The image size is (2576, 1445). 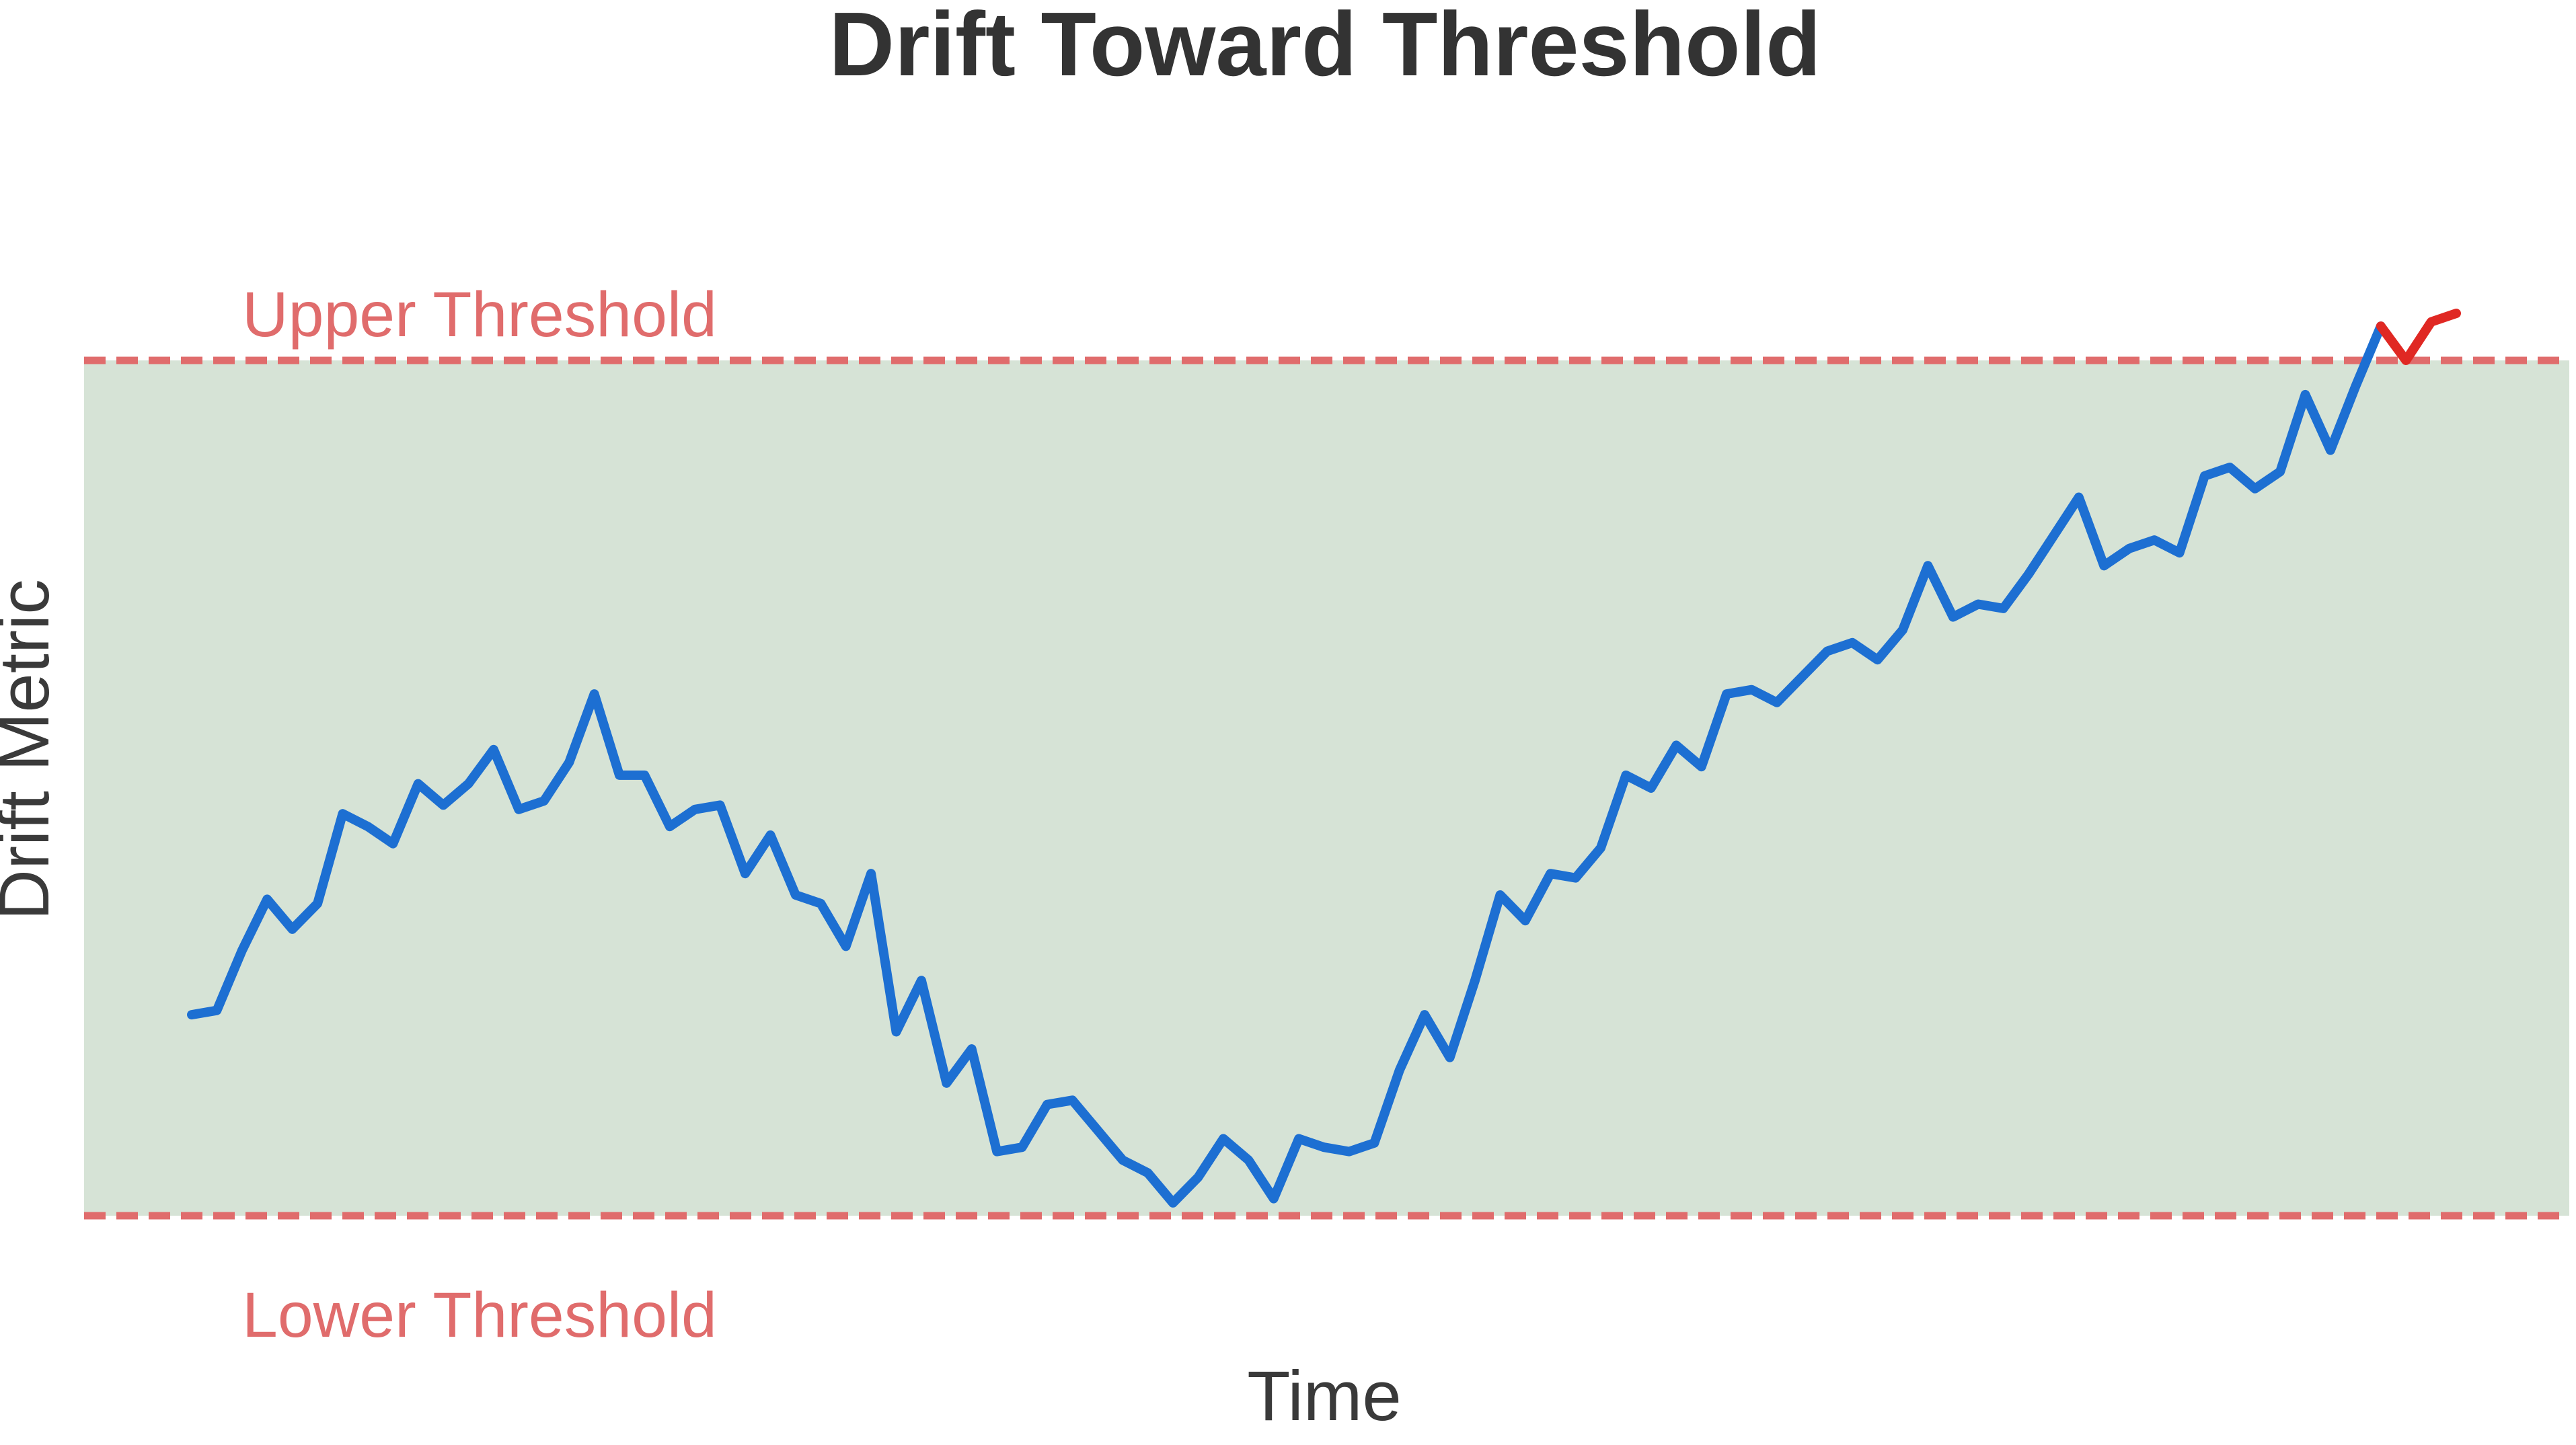 What do you see at coordinates (479, 1315) in the screenshot?
I see `lower-threshold-label: Lower Threshold` at bounding box center [479, 1315].